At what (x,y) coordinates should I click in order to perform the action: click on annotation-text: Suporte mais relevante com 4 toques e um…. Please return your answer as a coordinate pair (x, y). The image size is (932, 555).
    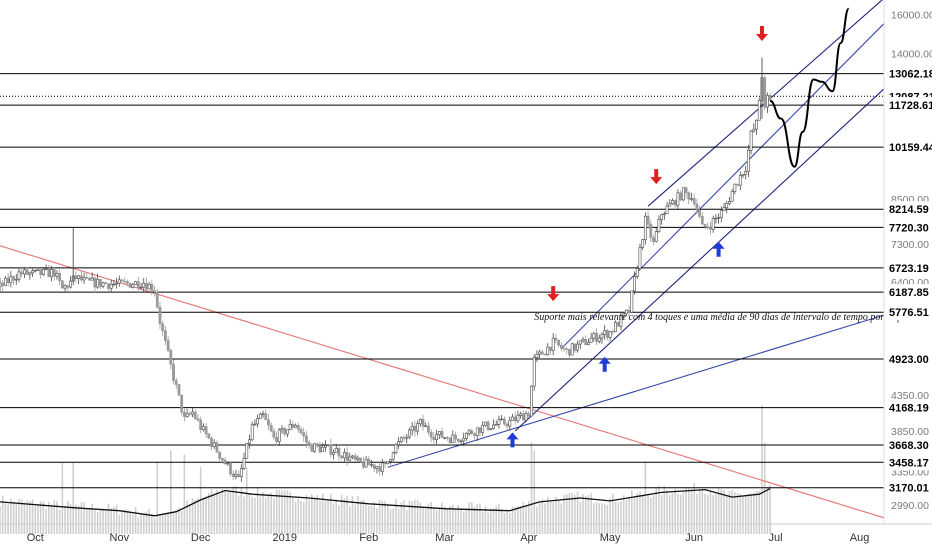
    Looking at the image, I should click on (721, 317).